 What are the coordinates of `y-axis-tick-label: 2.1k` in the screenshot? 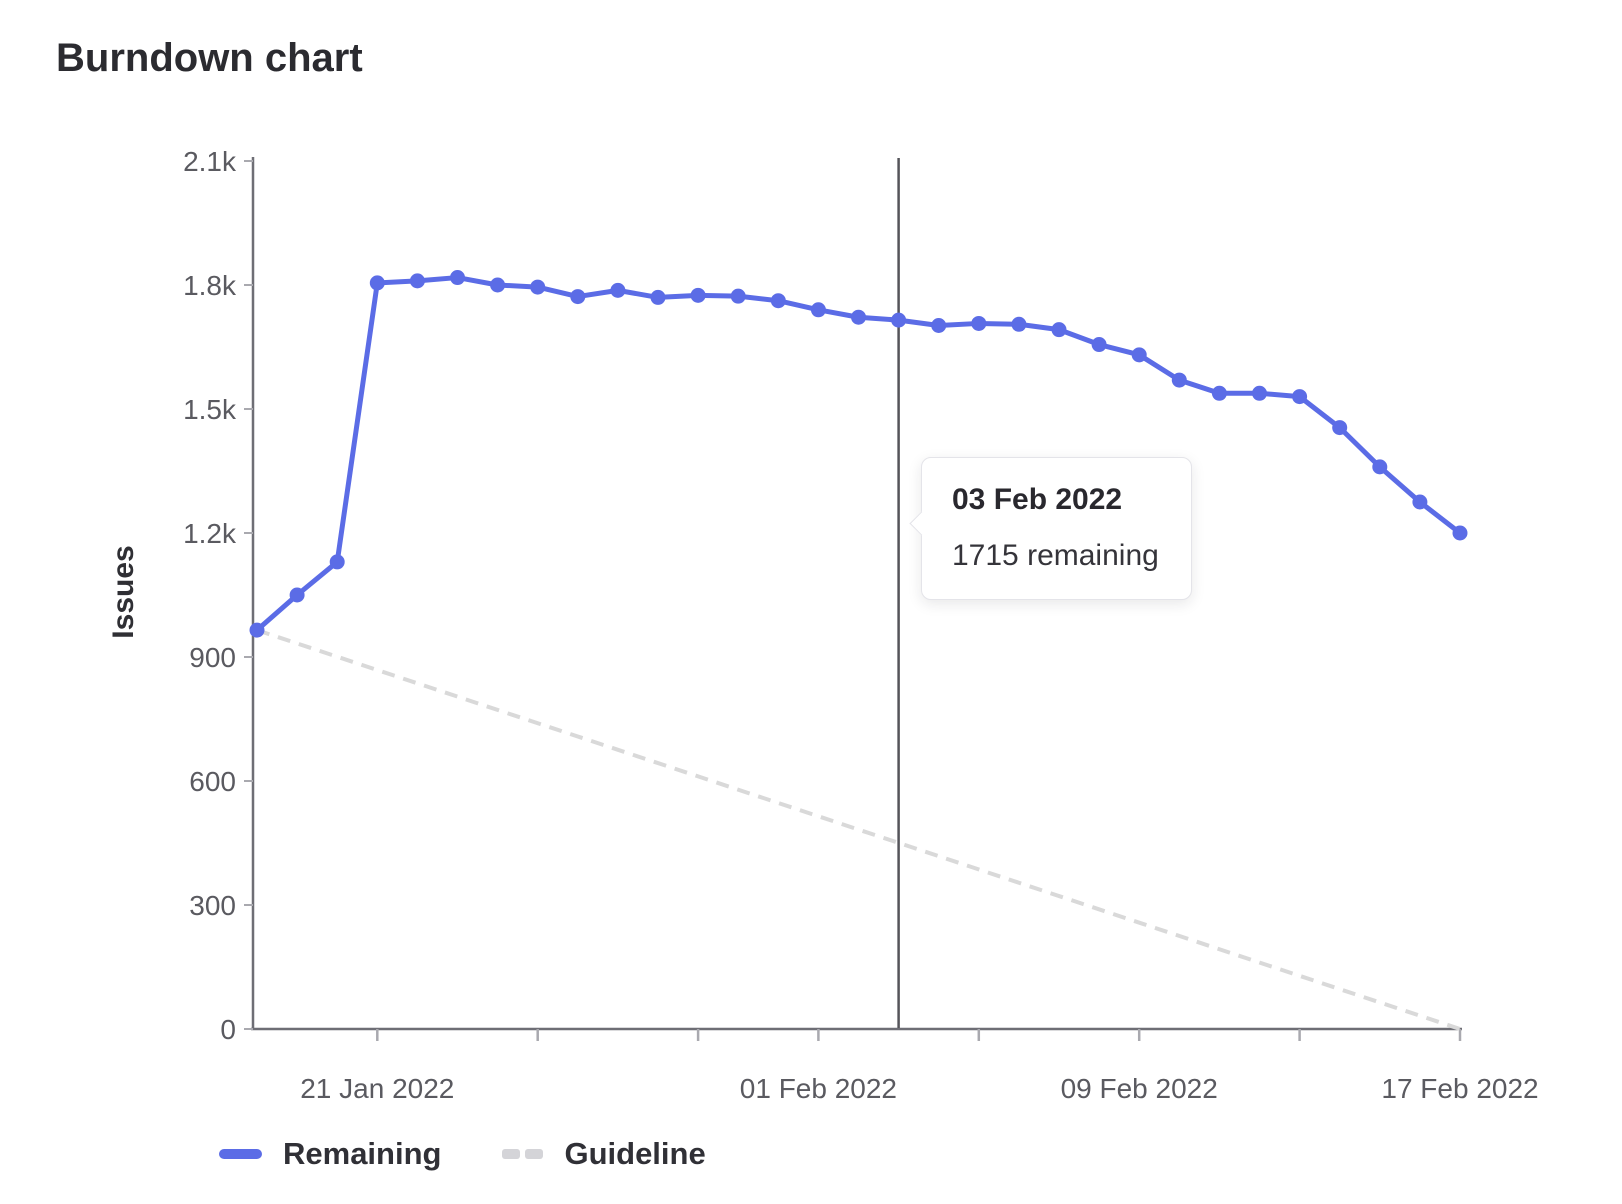 It's located at (210, 161).